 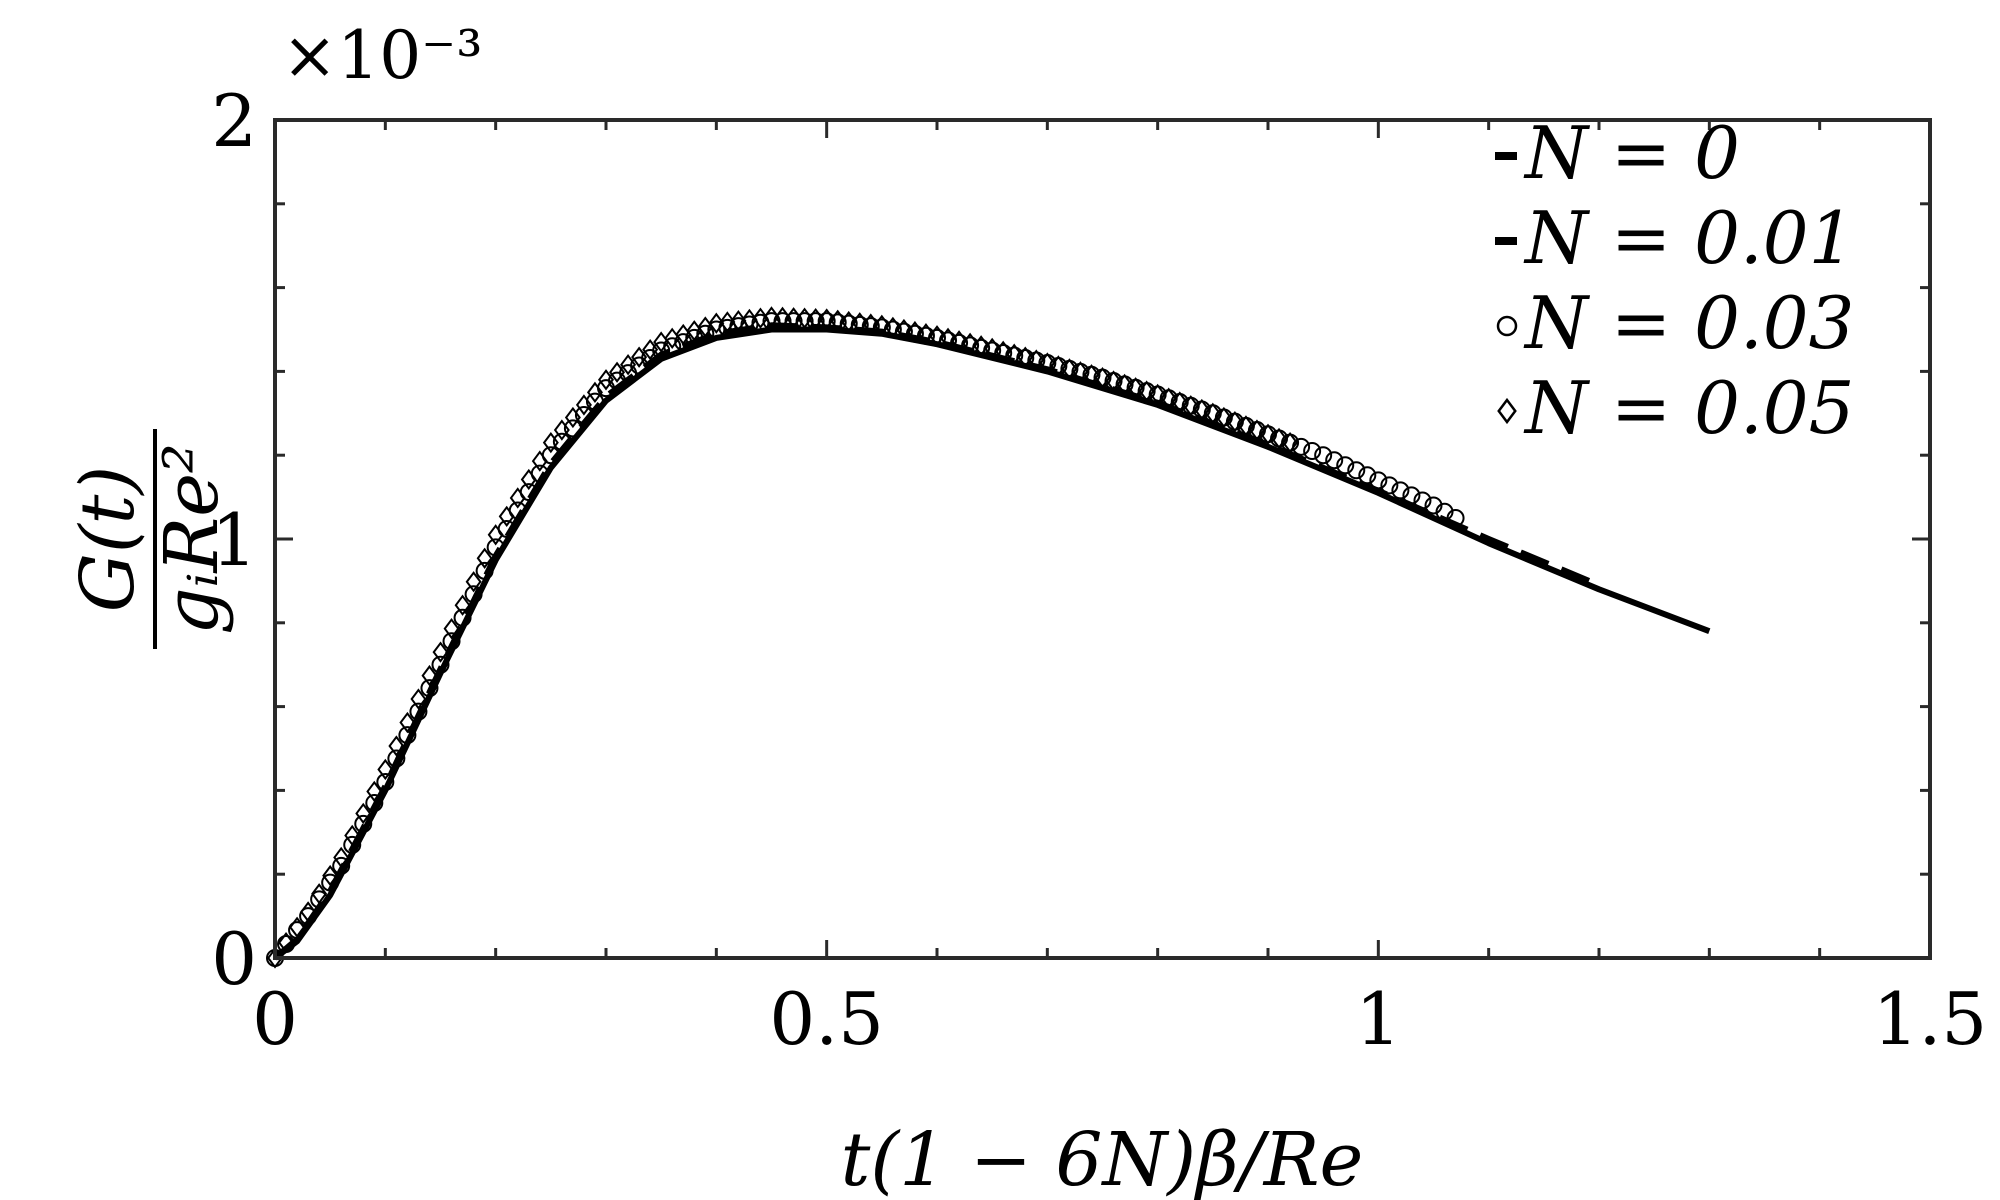 I want to click on legend-entry: N = 0, so click(x=1617, y=153).